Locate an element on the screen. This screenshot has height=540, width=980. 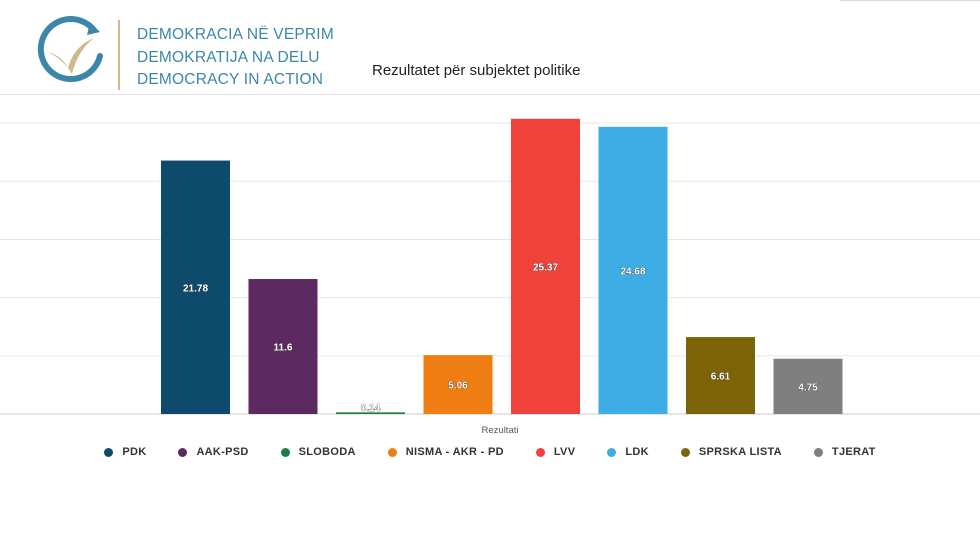
legend-item: SLOBODA is located at coordinates (318, 452).